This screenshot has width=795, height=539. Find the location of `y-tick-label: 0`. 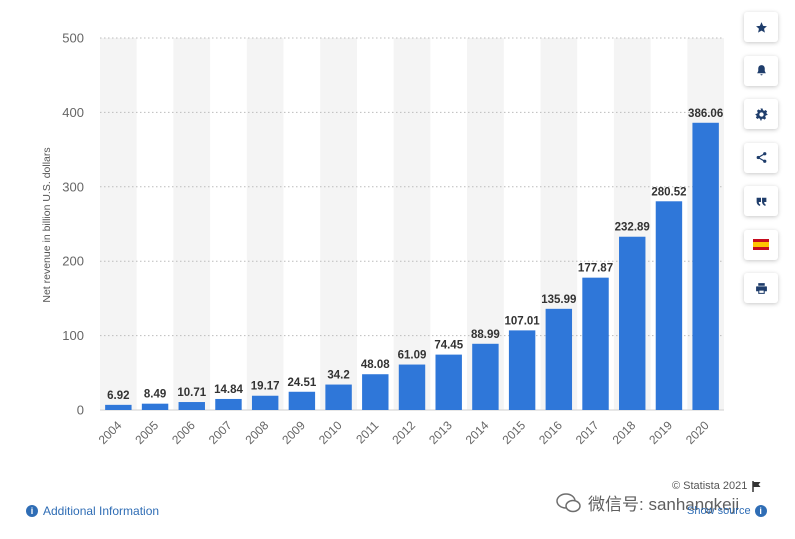

y-tick-label: 0 is located at coordinates (80, 410).